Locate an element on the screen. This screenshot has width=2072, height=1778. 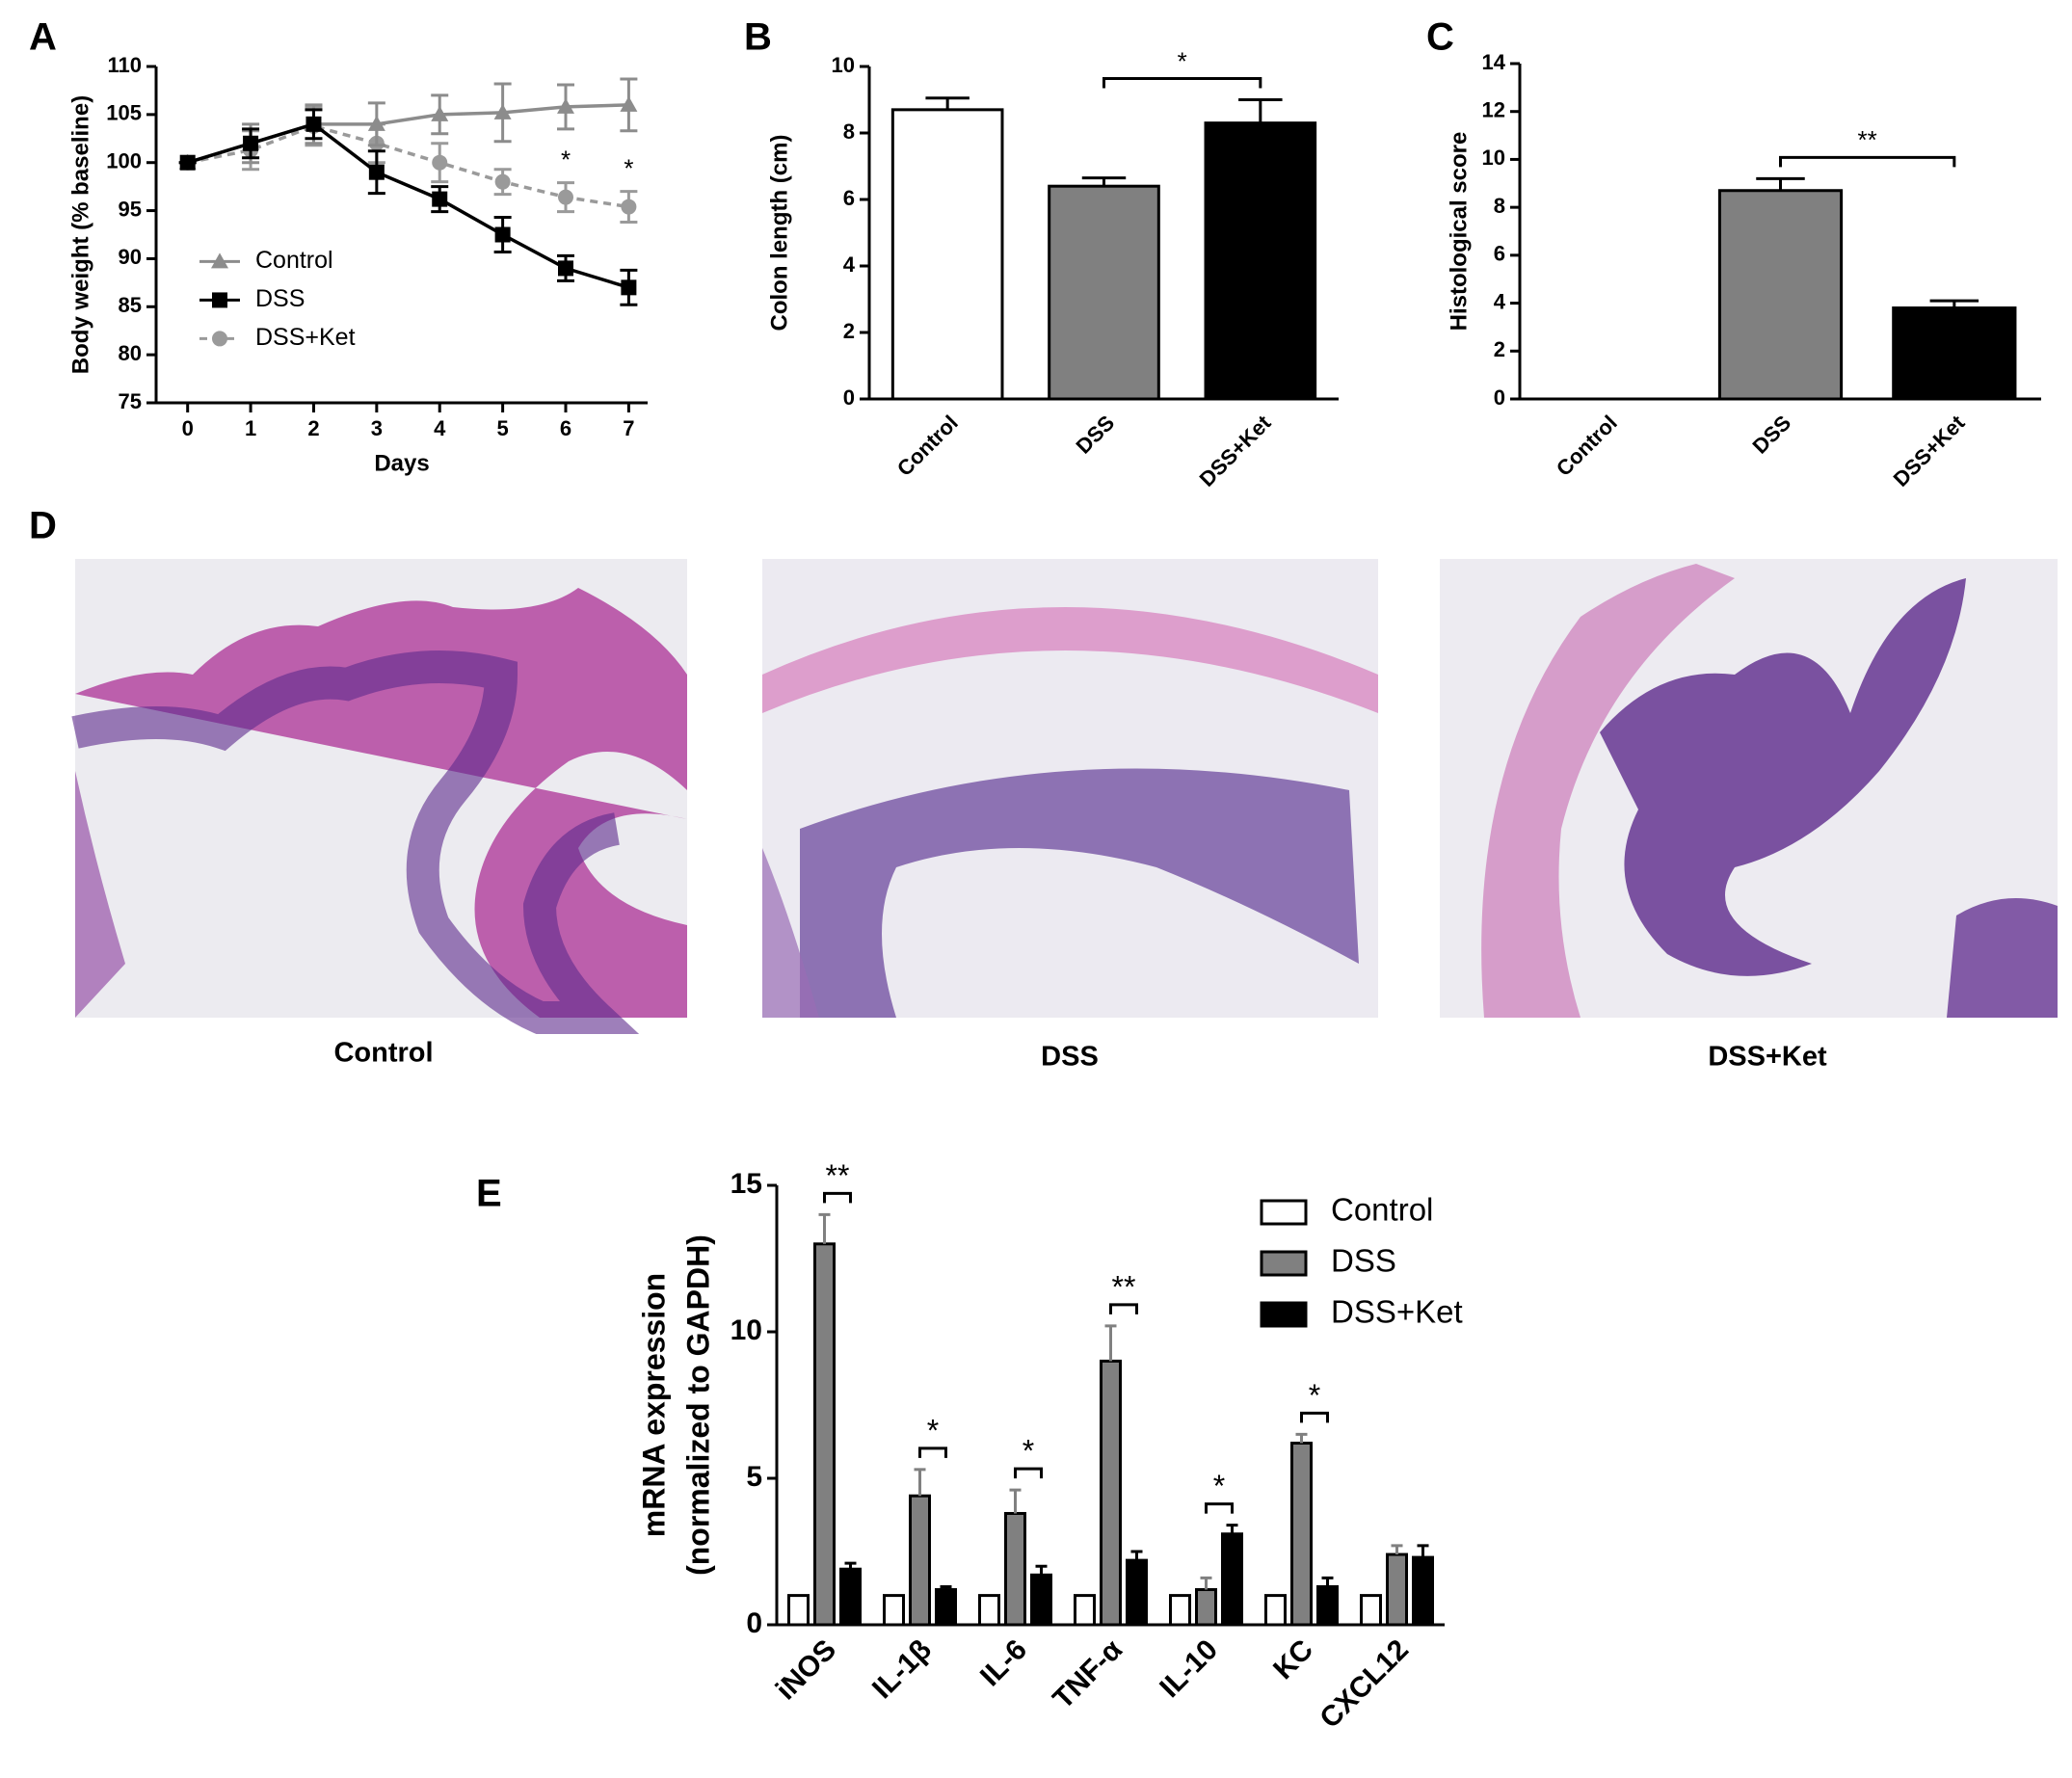
caption: Control is located at coordinates (383, 1053).